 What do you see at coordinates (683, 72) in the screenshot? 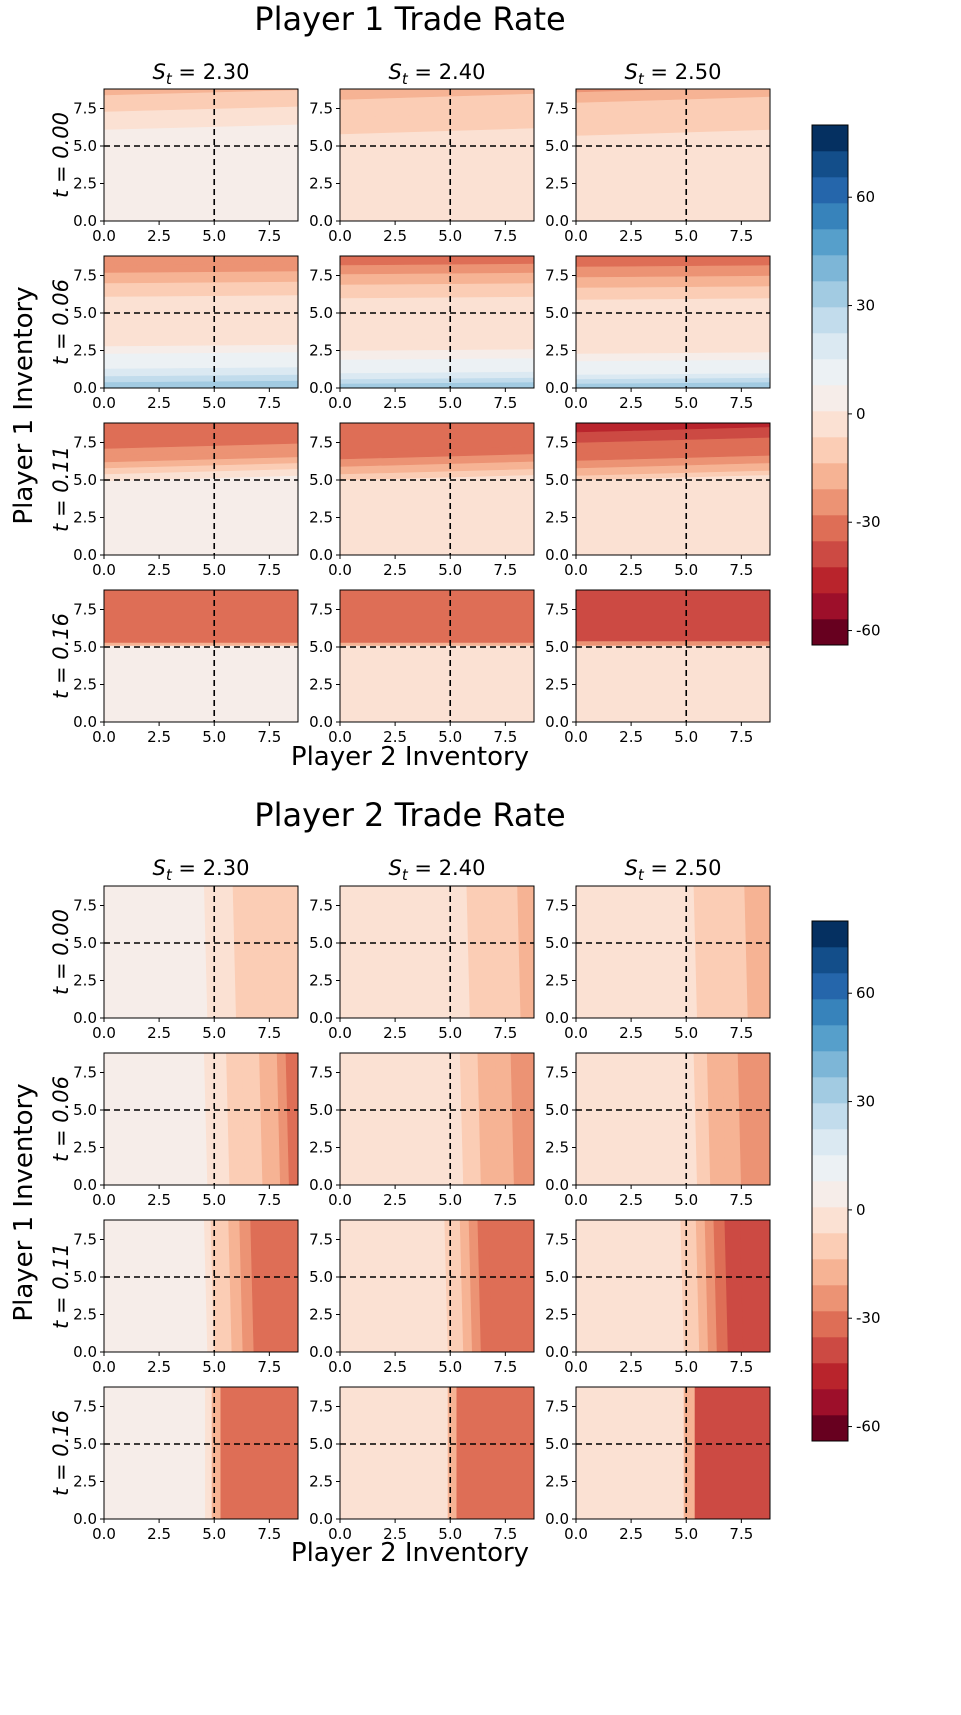
I see `column-header-value: = 2.50` at bounding box center [683, 72].